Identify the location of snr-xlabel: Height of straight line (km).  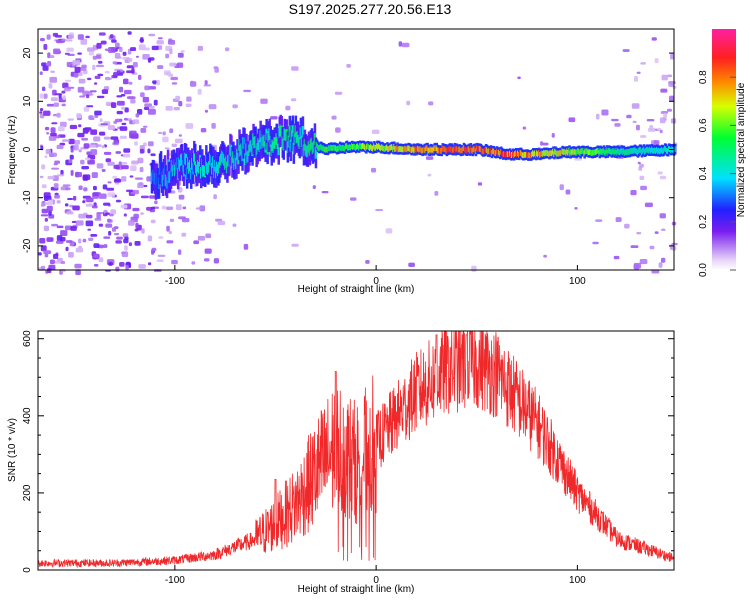
(356, 589).